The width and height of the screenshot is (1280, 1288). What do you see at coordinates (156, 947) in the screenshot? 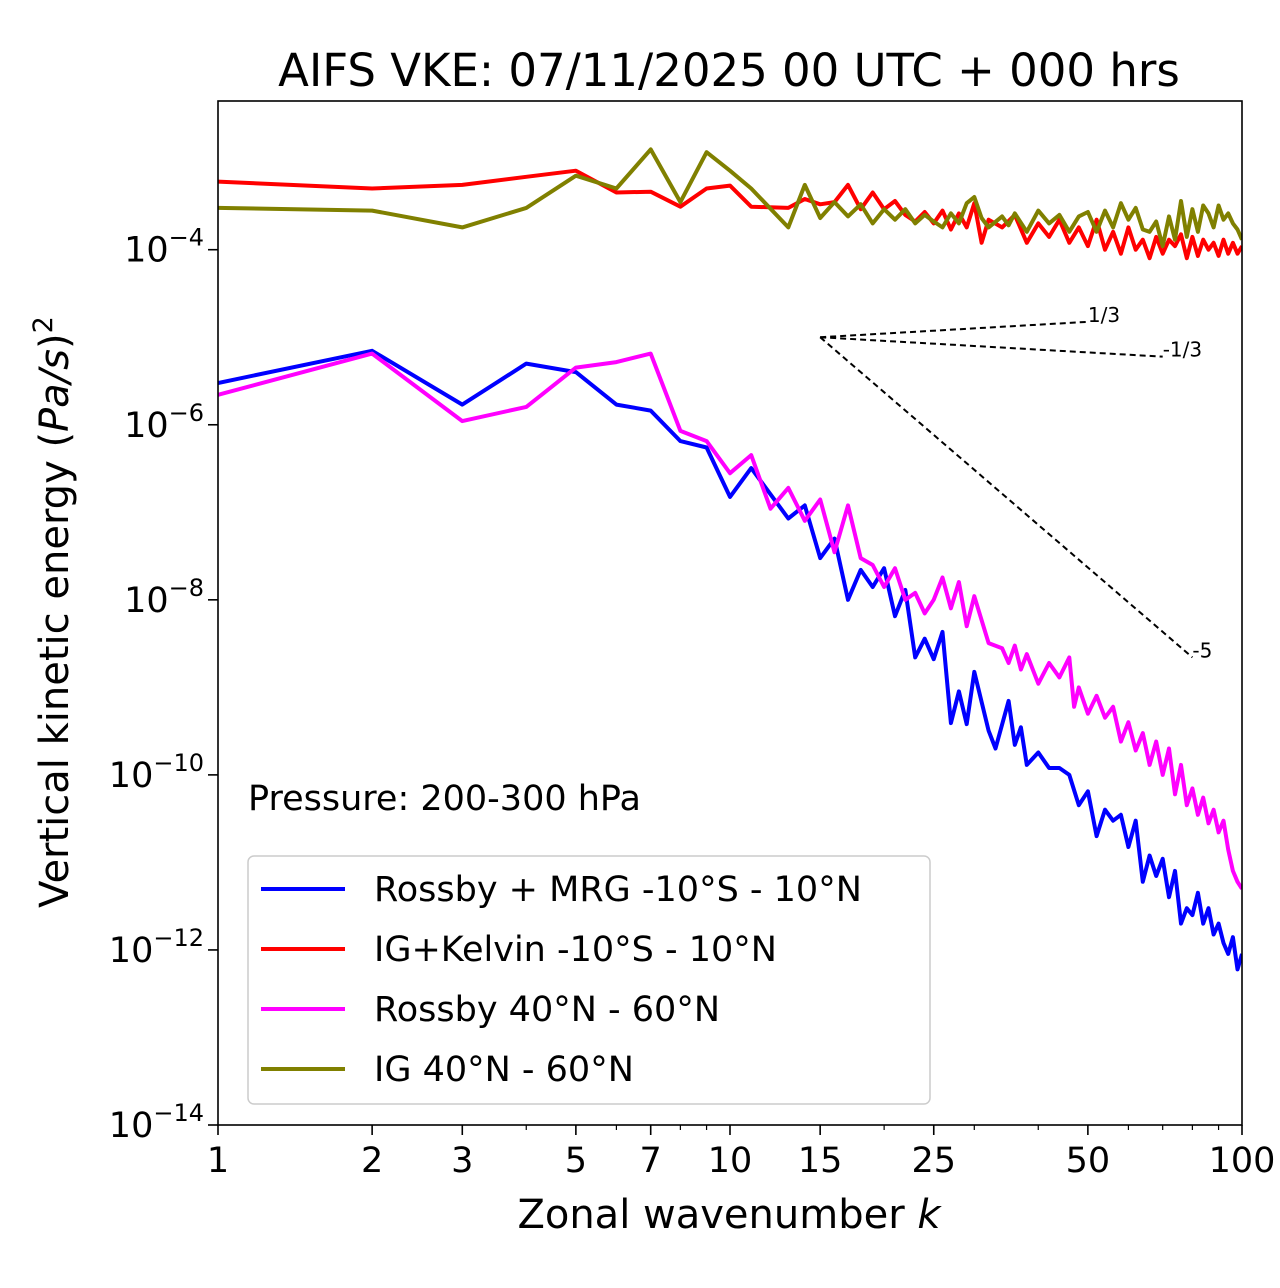
I see `y-tick-label-4: 10⁻¹²` at bounding box center [156, 947].